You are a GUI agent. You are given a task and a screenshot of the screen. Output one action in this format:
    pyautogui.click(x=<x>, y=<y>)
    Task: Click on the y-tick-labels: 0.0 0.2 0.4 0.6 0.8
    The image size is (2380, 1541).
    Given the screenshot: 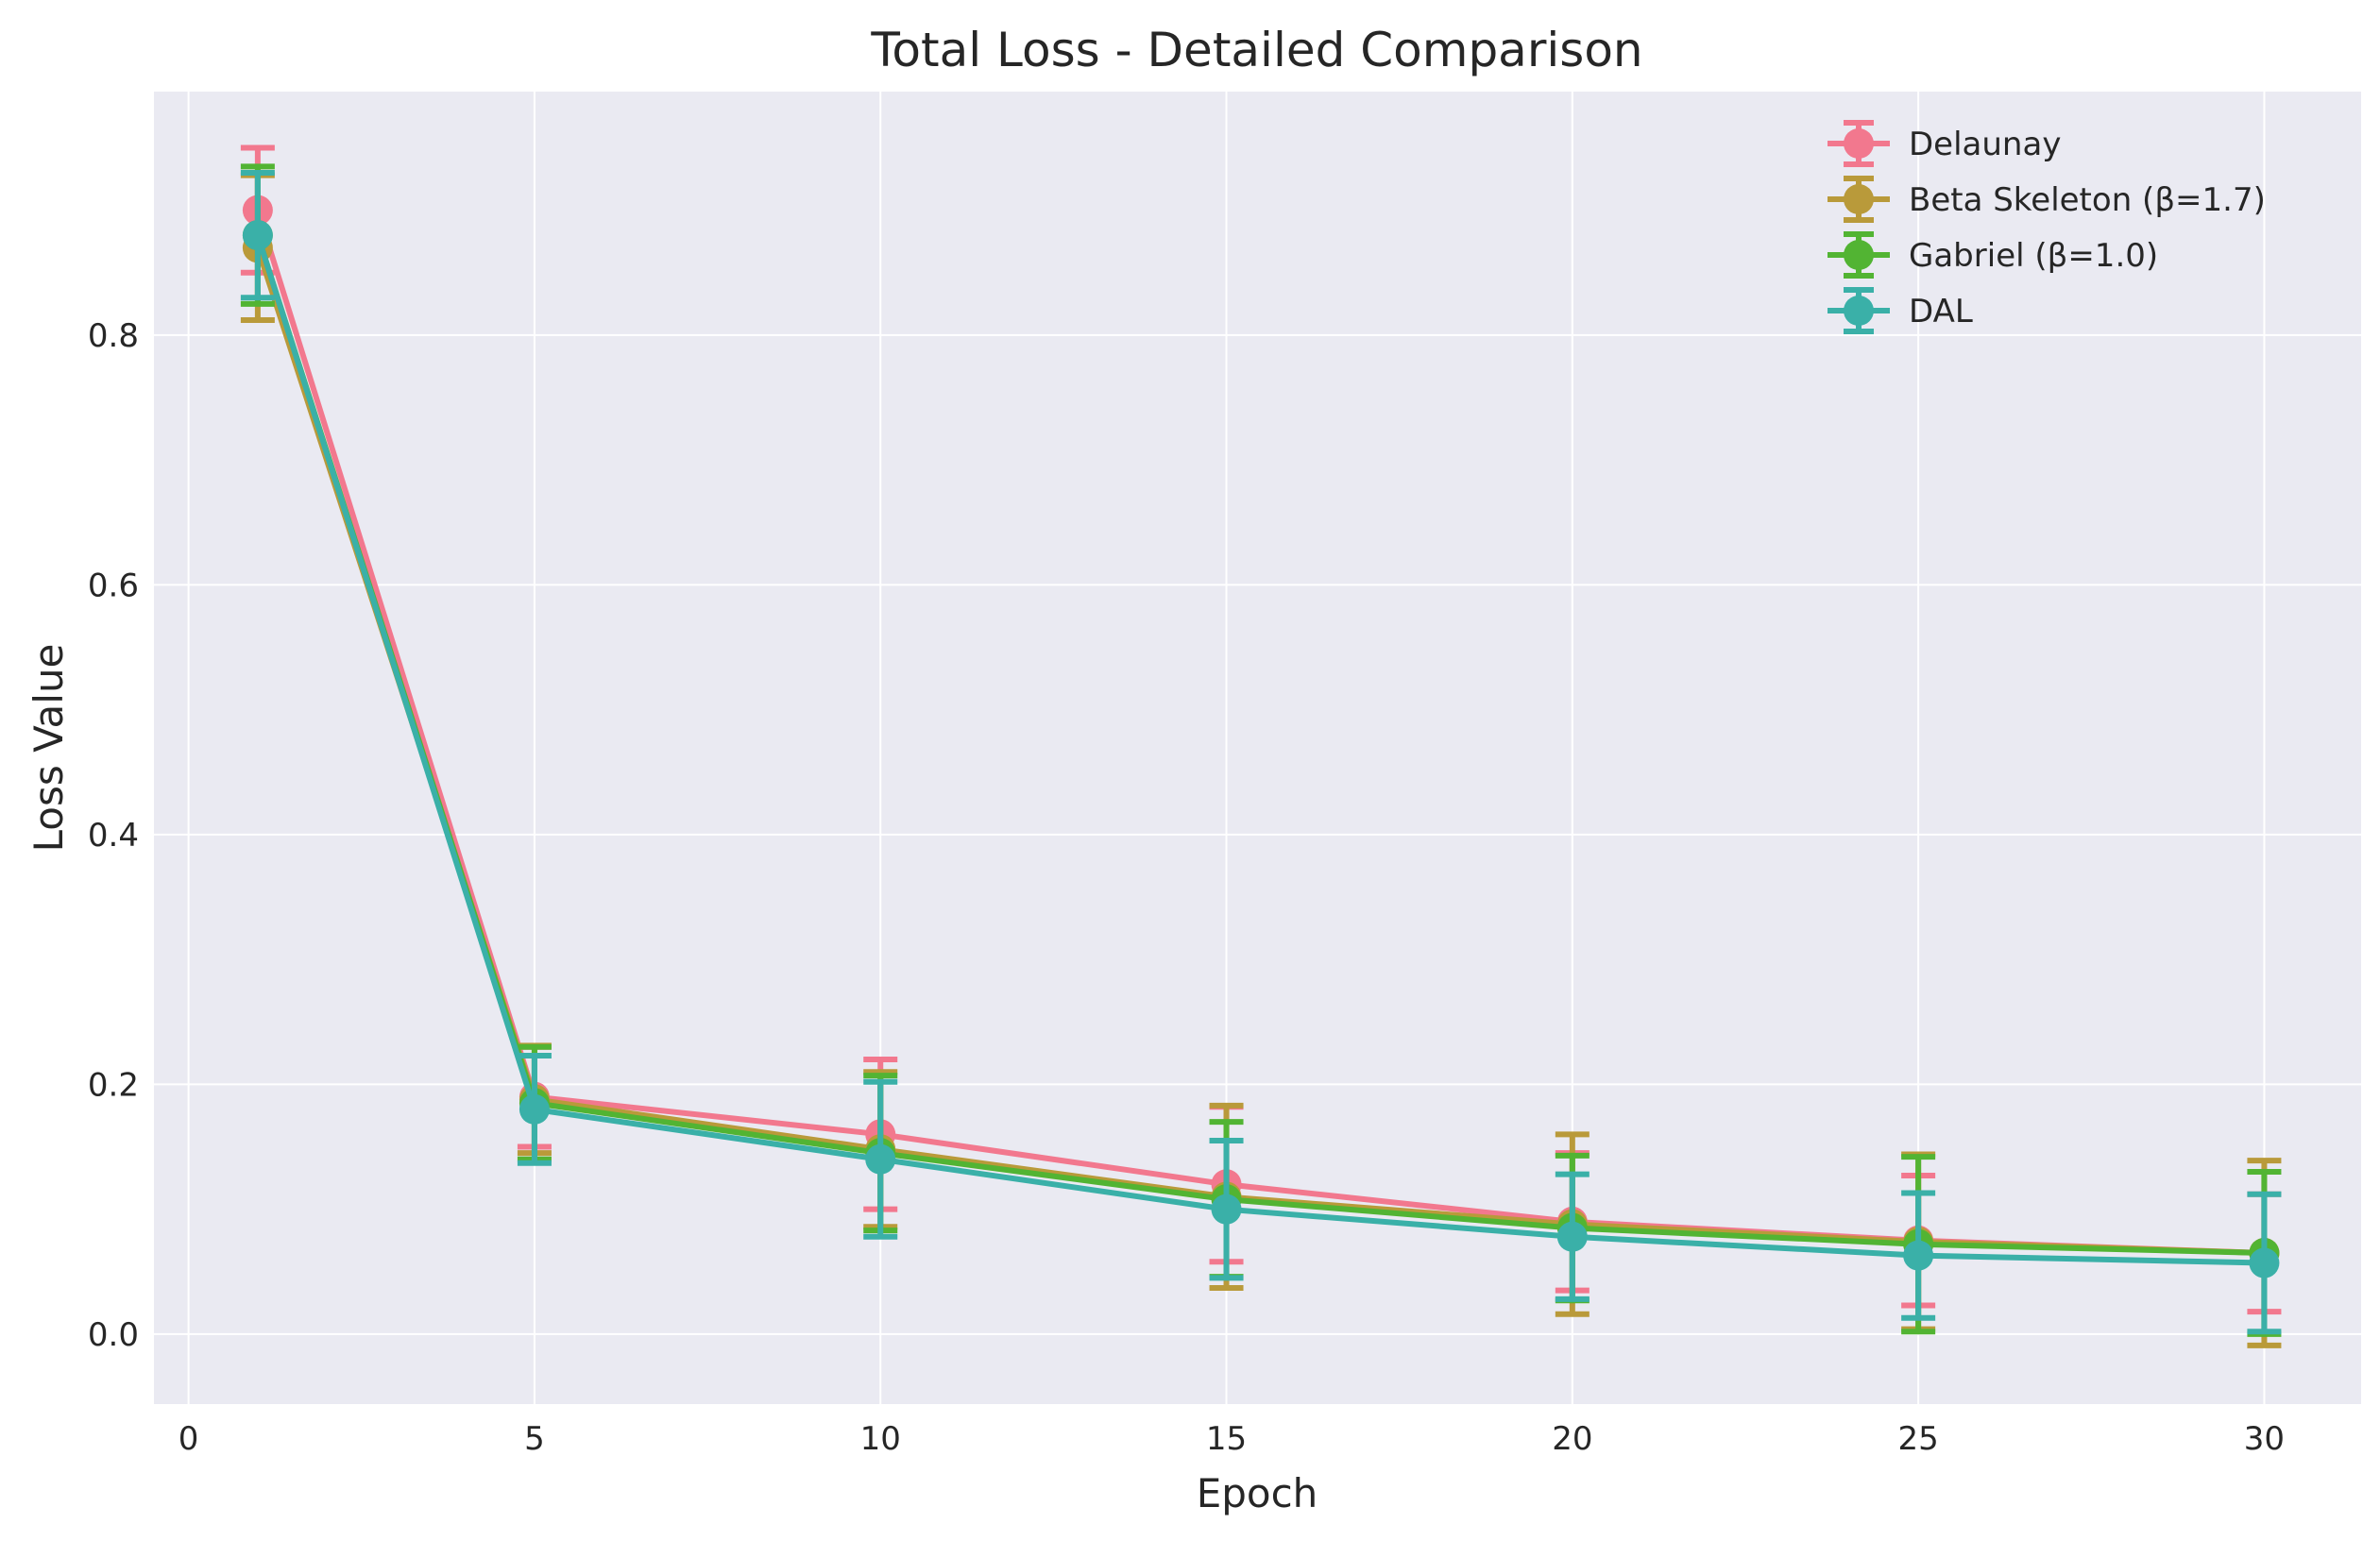 What is the action you would take?
    pyautogui.click(x=113, y=835)
    